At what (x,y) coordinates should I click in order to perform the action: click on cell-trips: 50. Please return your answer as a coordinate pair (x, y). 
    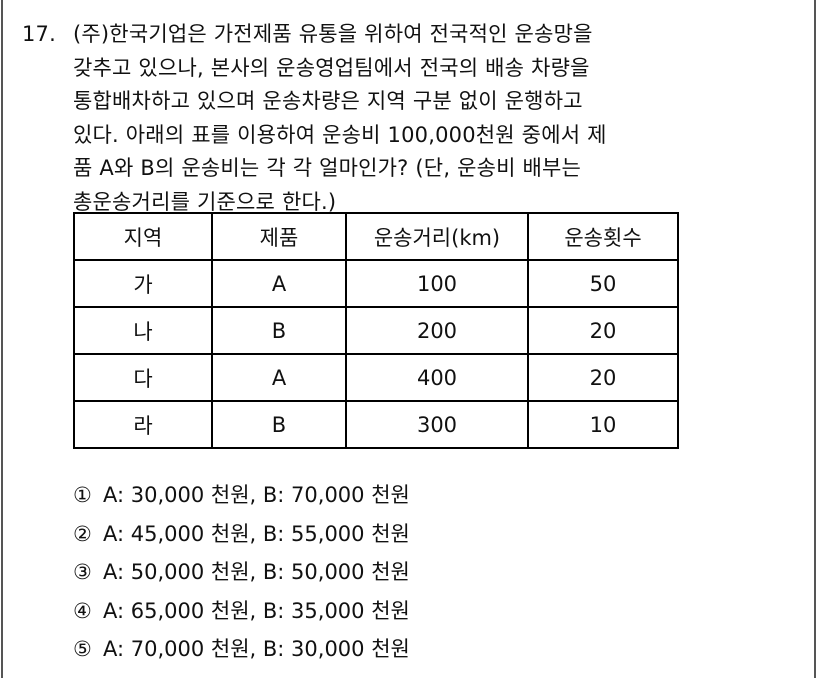
    Looking at the image, I should click on (603, 283).